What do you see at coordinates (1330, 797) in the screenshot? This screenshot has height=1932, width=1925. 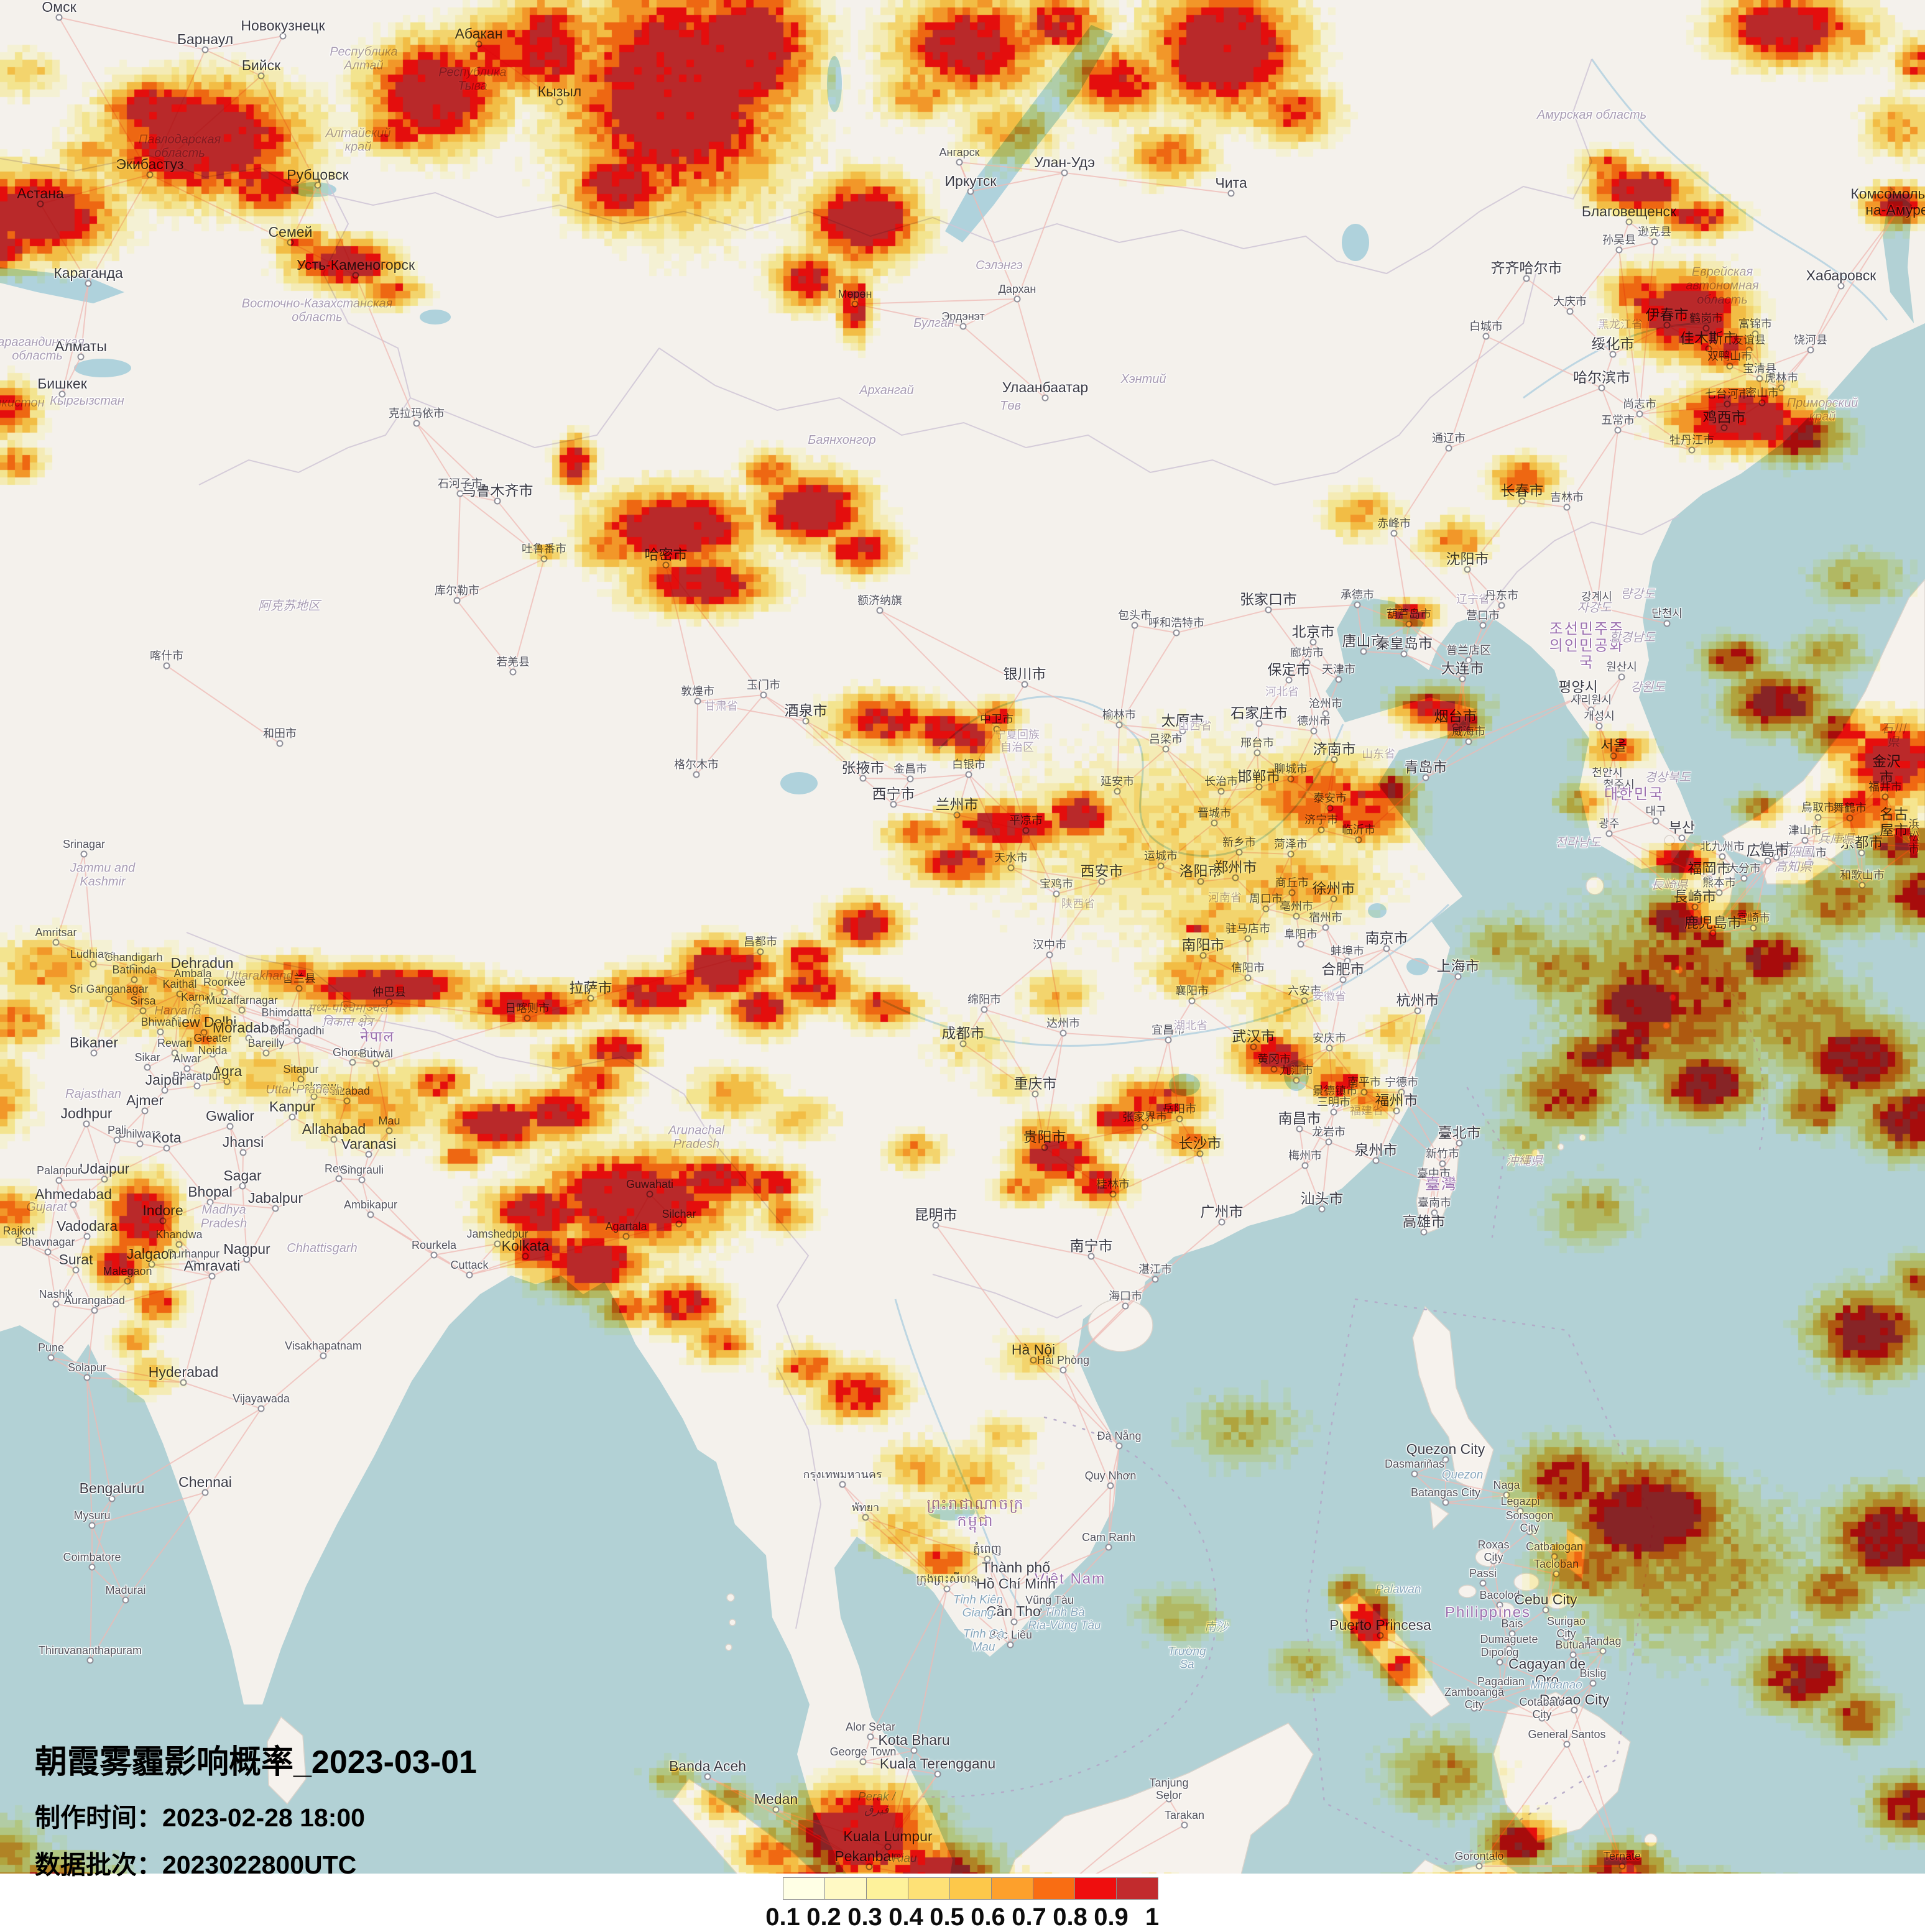 I see `map-label: 泰安市` at bounding box center [1330, 797].